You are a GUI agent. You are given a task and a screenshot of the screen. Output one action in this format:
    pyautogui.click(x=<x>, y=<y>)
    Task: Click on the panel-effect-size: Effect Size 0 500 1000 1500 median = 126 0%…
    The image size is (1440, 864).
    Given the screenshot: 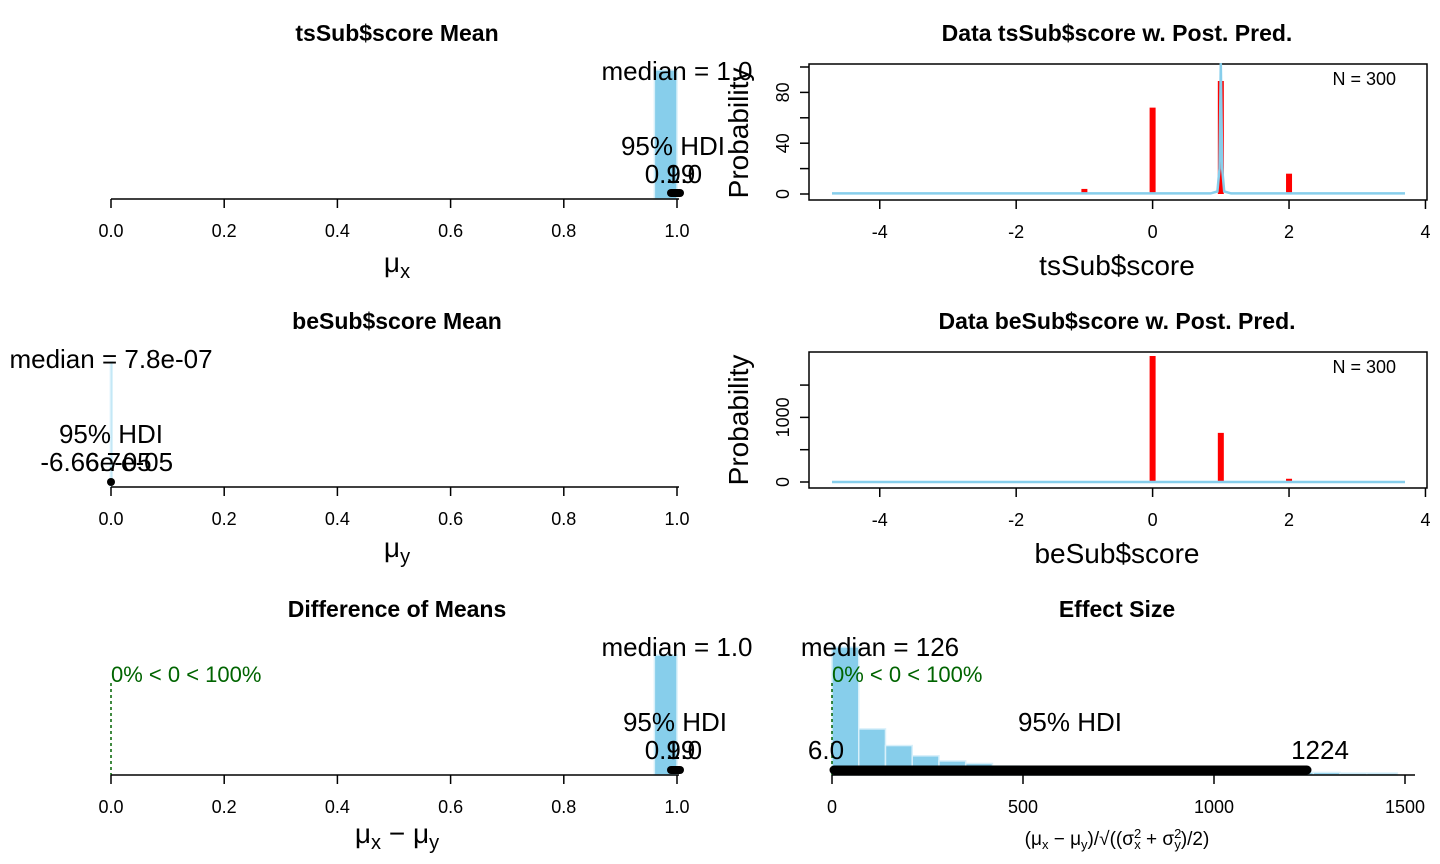 What is the action you would take?
    pyautogui.click(x=1113, y=724)
    